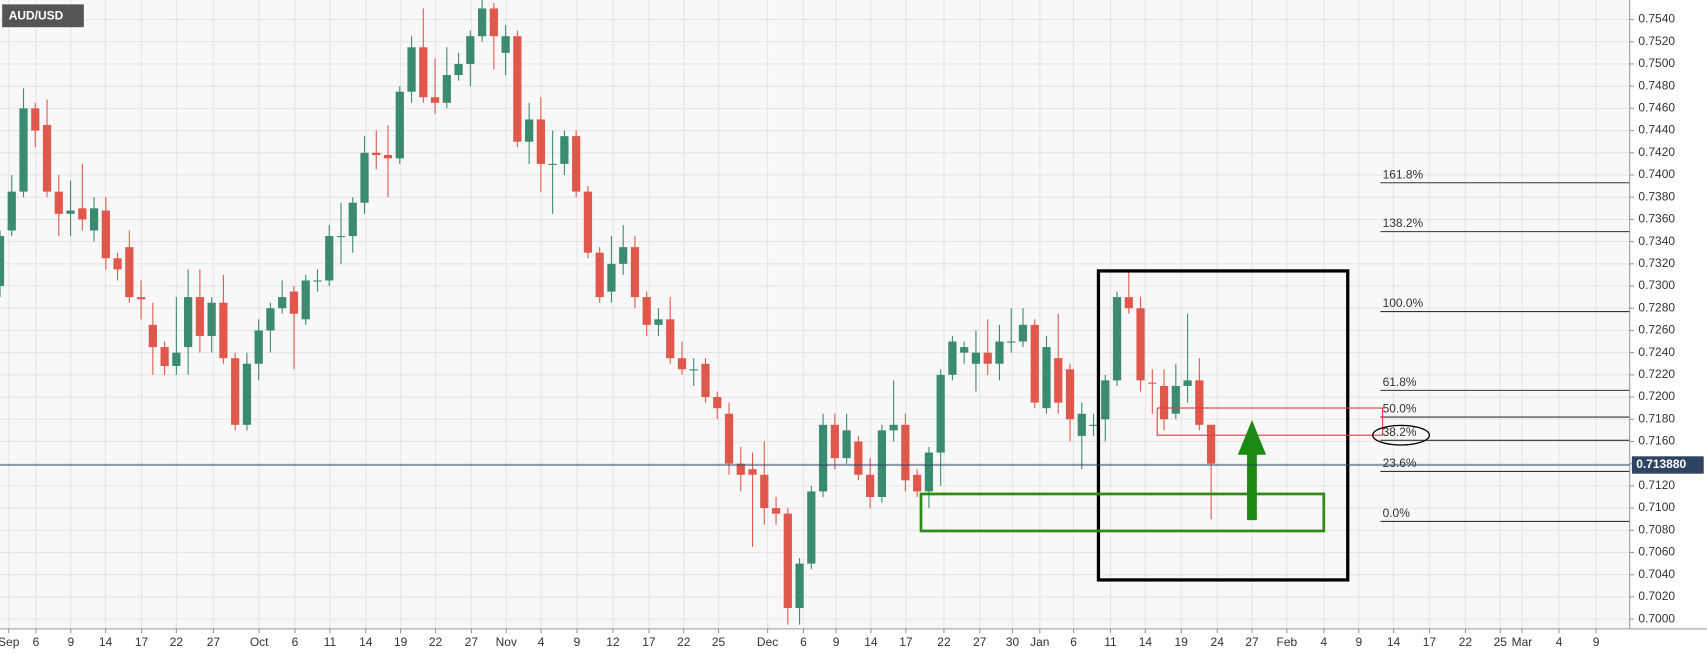 This screenshot has width=1707, height=655. I want to click on fib-label: 138.2%, so click(1403, 223).